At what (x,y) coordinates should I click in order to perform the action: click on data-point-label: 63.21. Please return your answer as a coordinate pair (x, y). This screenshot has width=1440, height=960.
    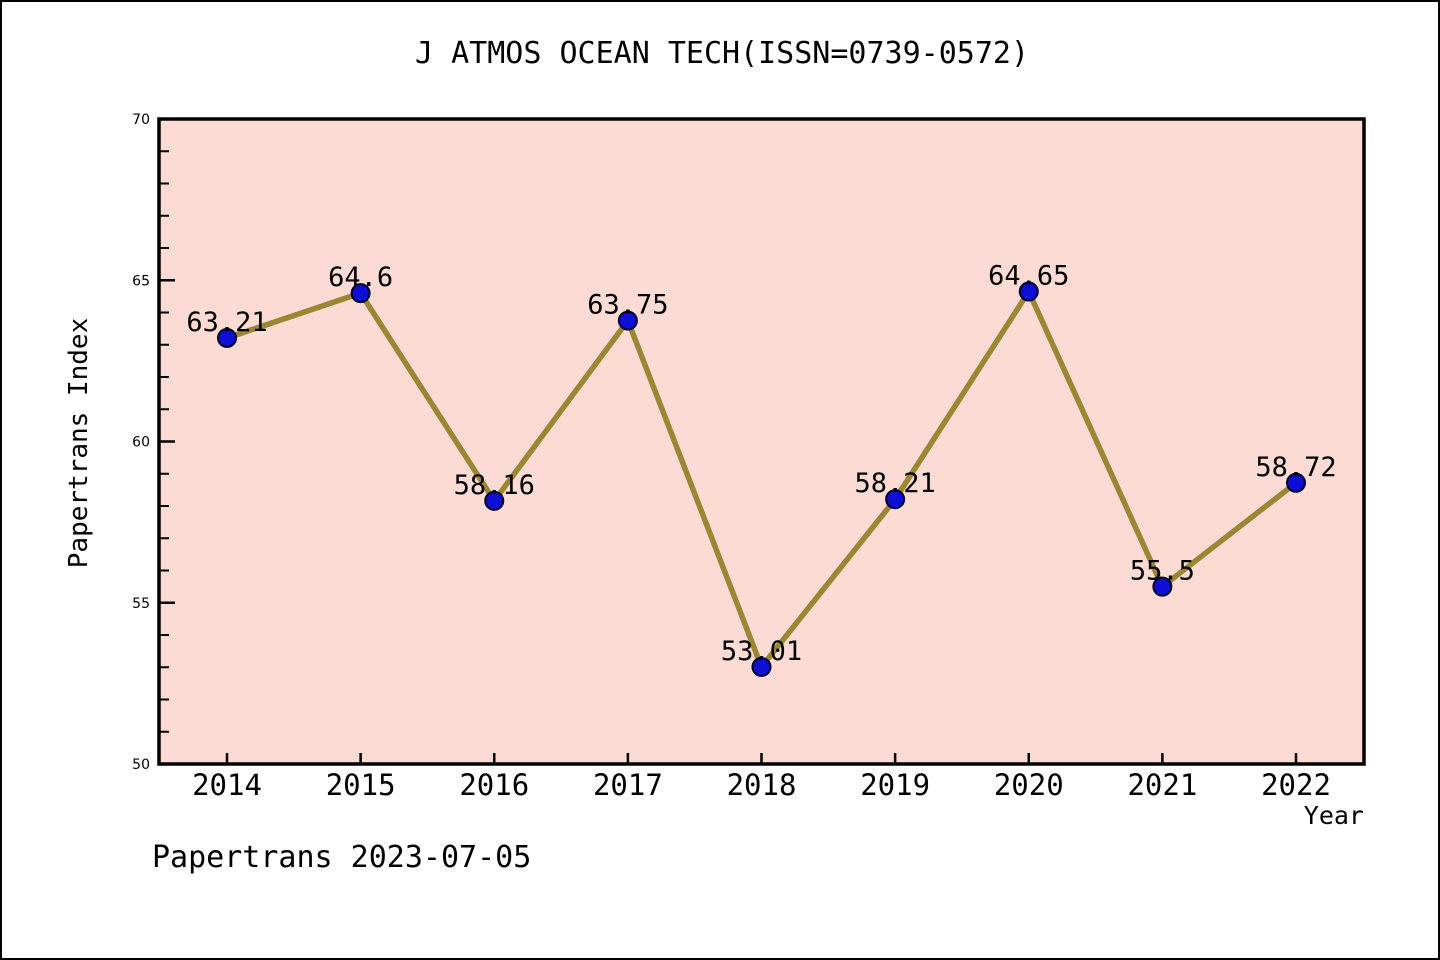
    Looking at the image, I should click on (226, 322).